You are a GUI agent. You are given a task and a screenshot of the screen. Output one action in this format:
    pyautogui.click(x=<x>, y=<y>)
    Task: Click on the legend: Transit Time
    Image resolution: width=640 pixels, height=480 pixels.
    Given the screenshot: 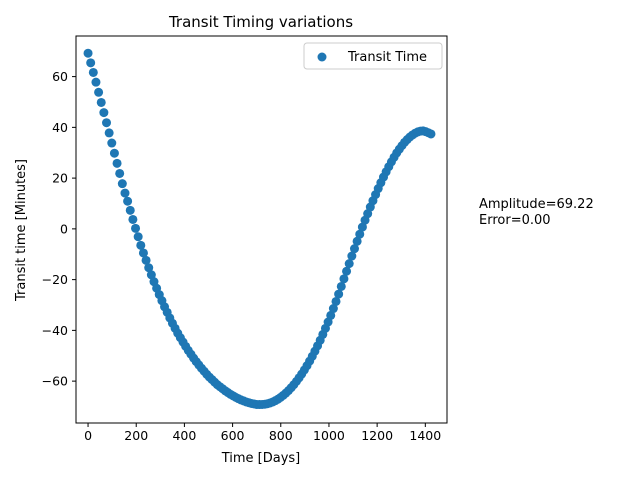 What is the action you would take?
    pyautogui.click(x=373, y=56)
    